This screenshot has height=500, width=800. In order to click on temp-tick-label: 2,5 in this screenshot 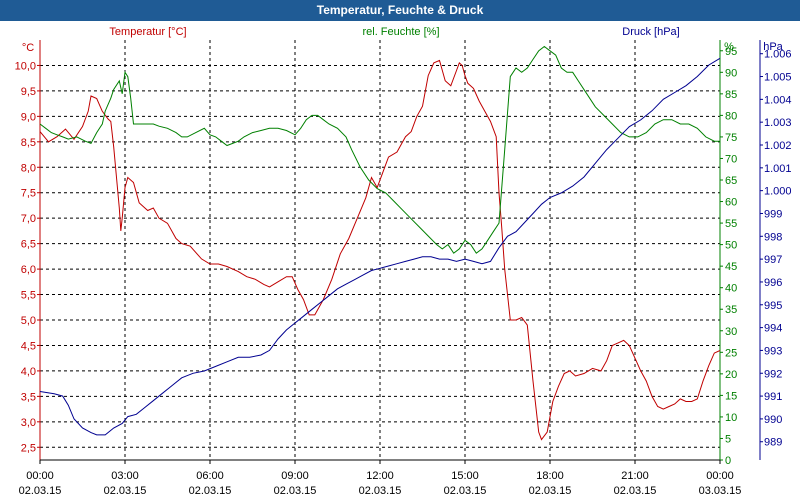, I will do `click(28, 448)`.